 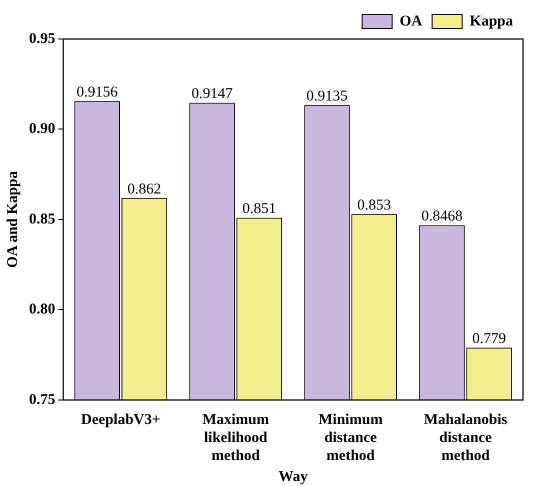 What do you see at coordinates (327, 96) in the screenshot?
I see `data-label: 0.9135` at bounding box center [327, 96].